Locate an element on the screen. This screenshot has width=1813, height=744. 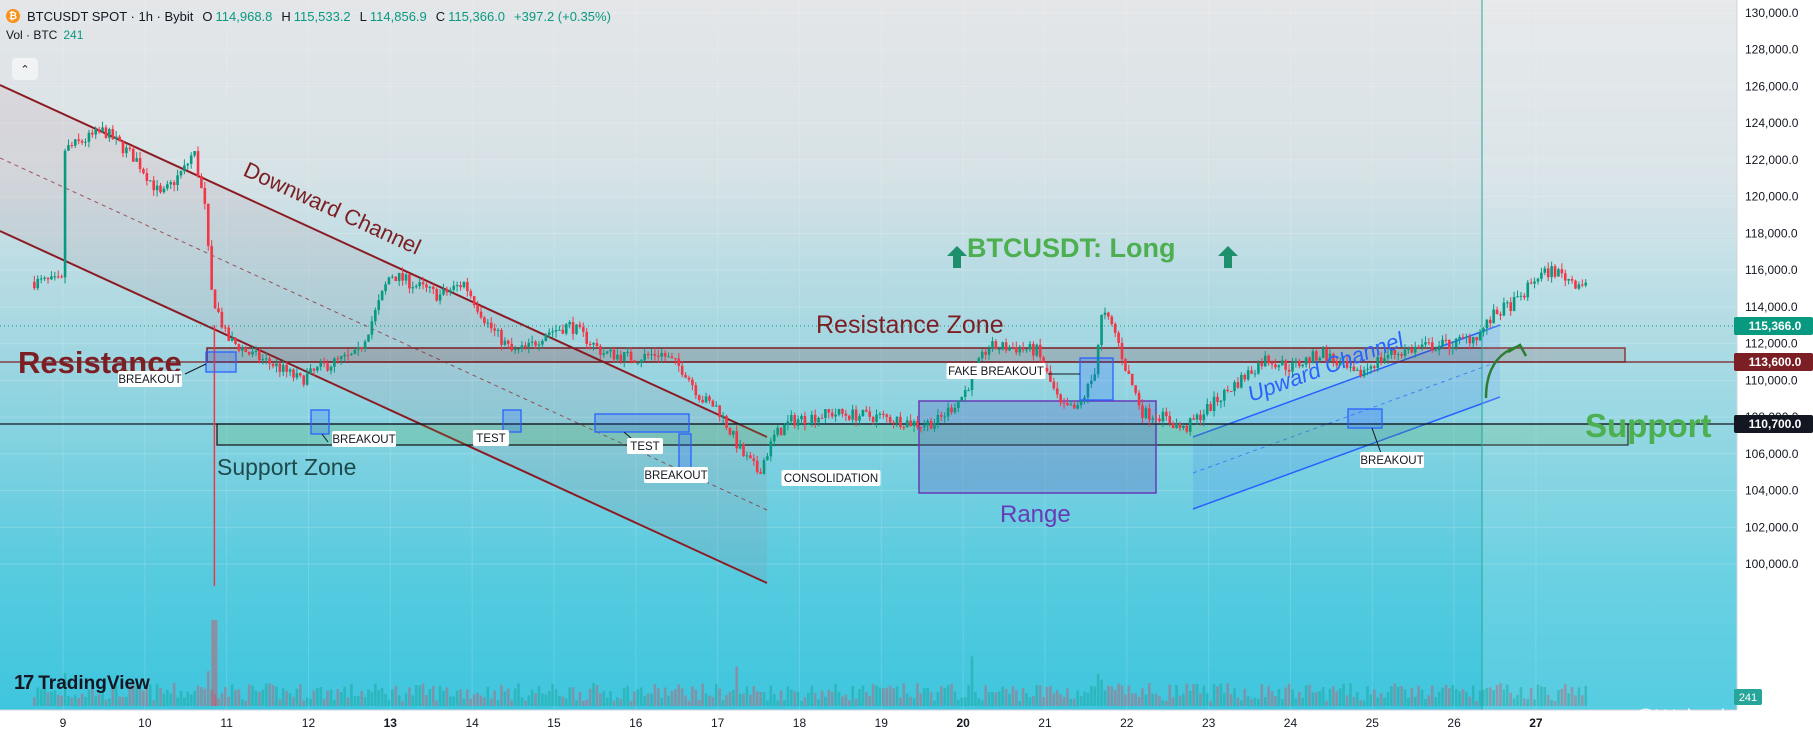
volume-row: Vol · BTC 241 is located at coordinates (308, 35).